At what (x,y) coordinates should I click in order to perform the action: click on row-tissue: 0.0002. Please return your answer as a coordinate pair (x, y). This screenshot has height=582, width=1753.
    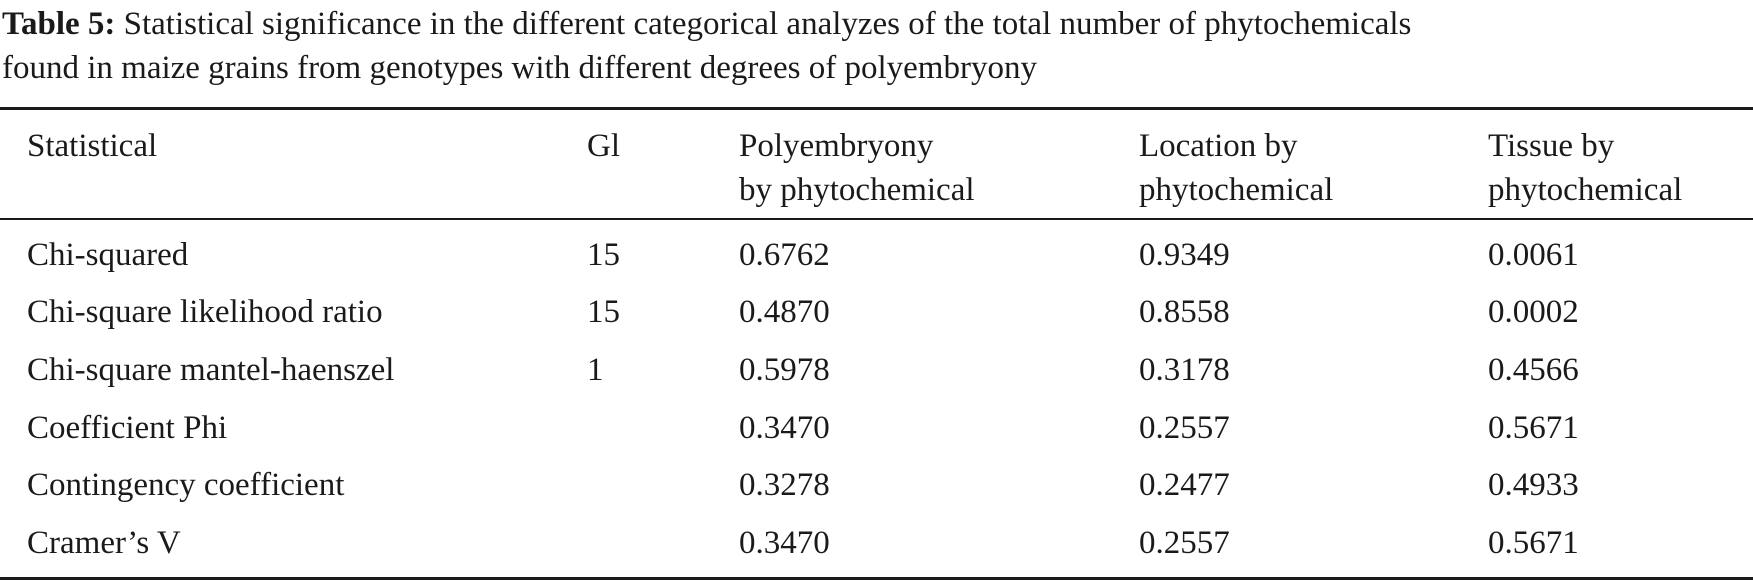
    Looking at the image, I should click on (1533, 312).